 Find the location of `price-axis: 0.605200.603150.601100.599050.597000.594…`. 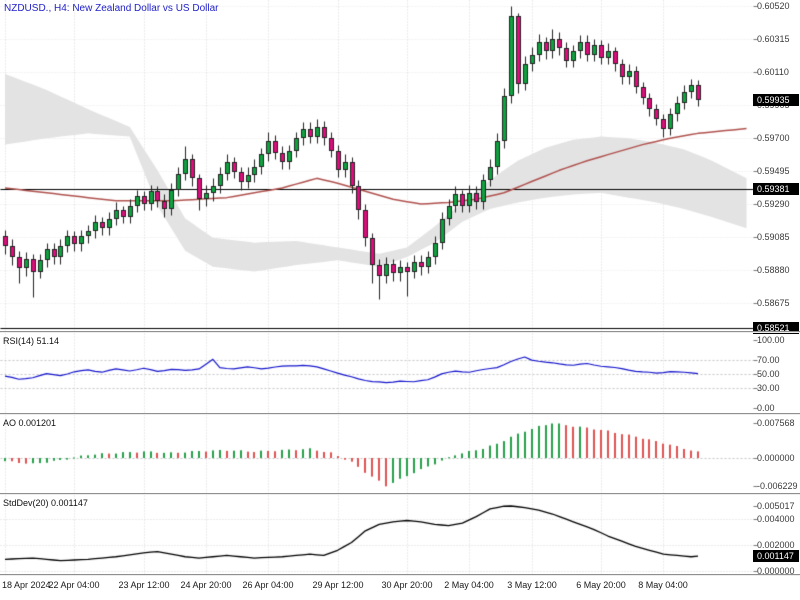

price-axis: 0.605200.603150.601100.599050.597000.594… is located at coordinates (776, 288).